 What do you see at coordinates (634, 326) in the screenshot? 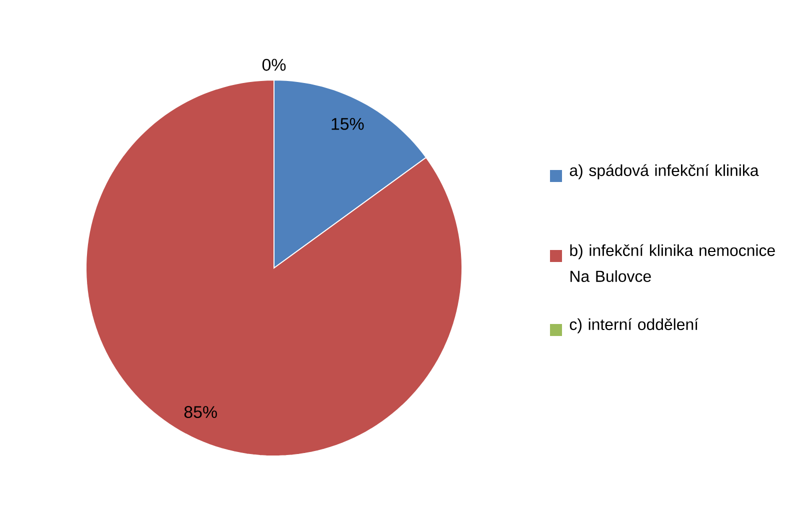
I see `legend-label: c) interní oddělení` at bounding box center [634, 326].